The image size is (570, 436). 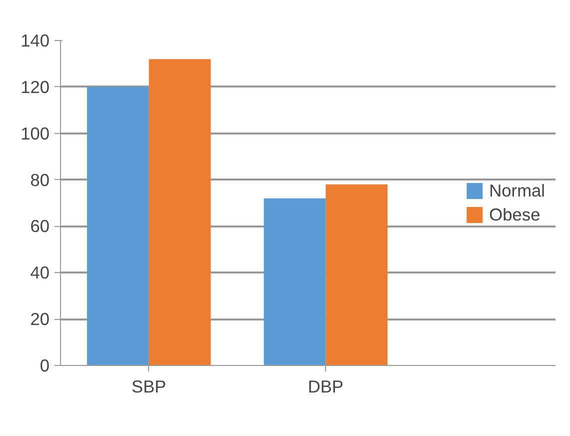 What do you see at coordinates (45, 366) in the screenshot?
I see `y-tick-label: 0` at bounding box center [45, 366].